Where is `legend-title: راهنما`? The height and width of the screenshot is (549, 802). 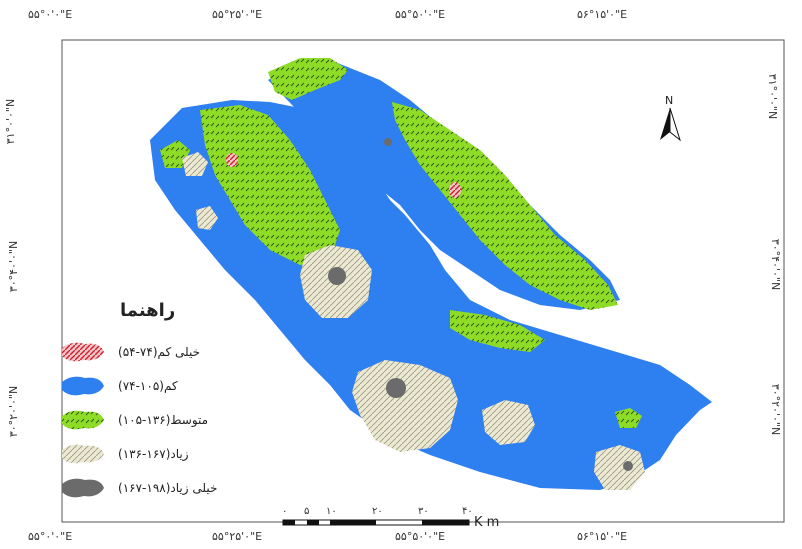
legend-title: راهنما is located at coordinates (148, 310).